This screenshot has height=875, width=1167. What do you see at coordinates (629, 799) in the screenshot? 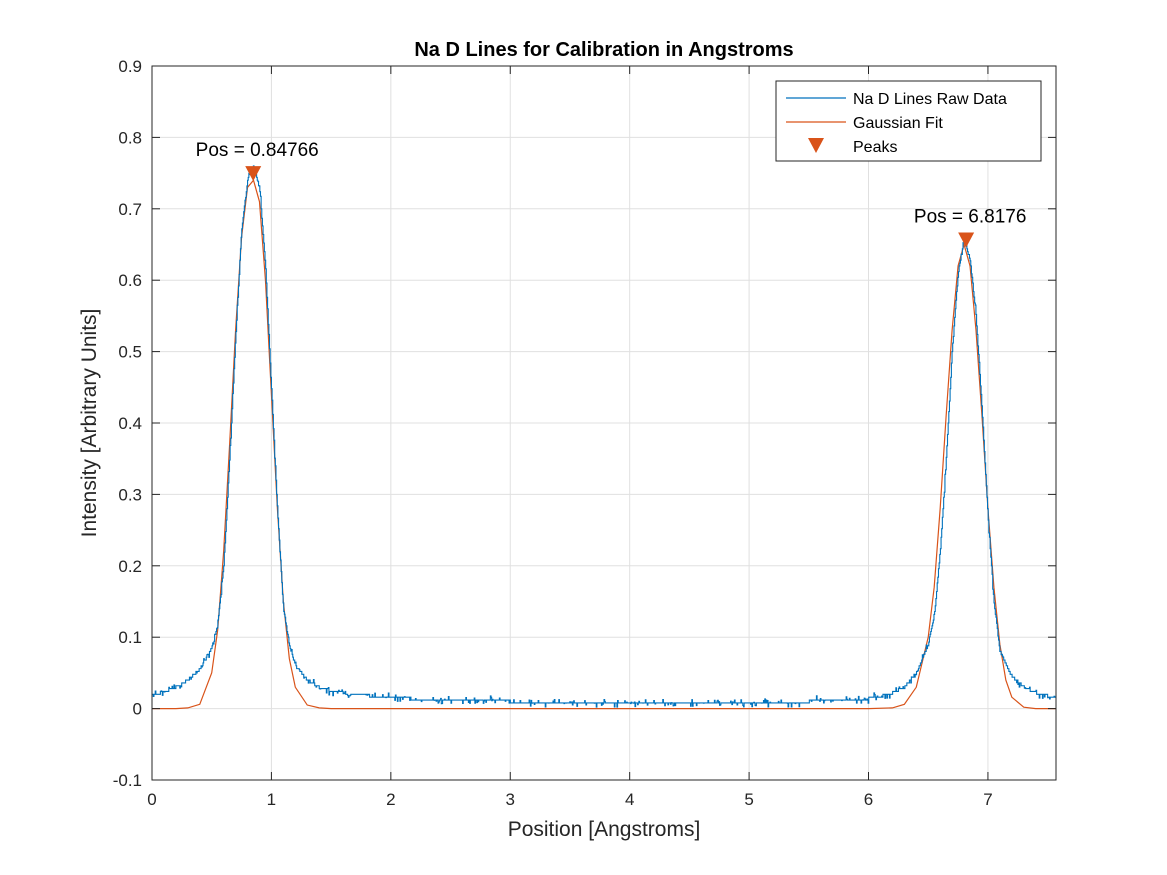
I see `x-tick-label: 4` at bounding box center [629, 799].